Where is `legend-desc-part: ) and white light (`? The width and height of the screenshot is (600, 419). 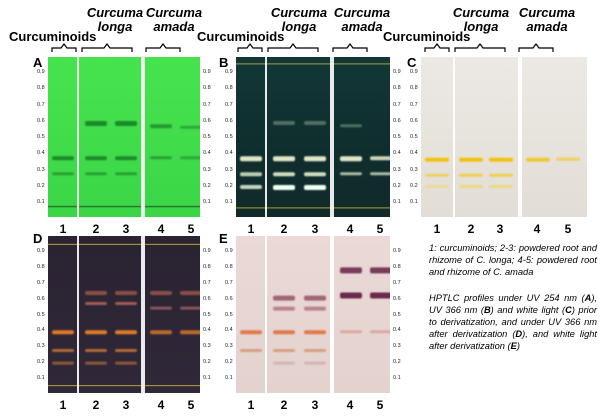 legend-desc-part: ) and white light ( is located at coordinates (528, 310).